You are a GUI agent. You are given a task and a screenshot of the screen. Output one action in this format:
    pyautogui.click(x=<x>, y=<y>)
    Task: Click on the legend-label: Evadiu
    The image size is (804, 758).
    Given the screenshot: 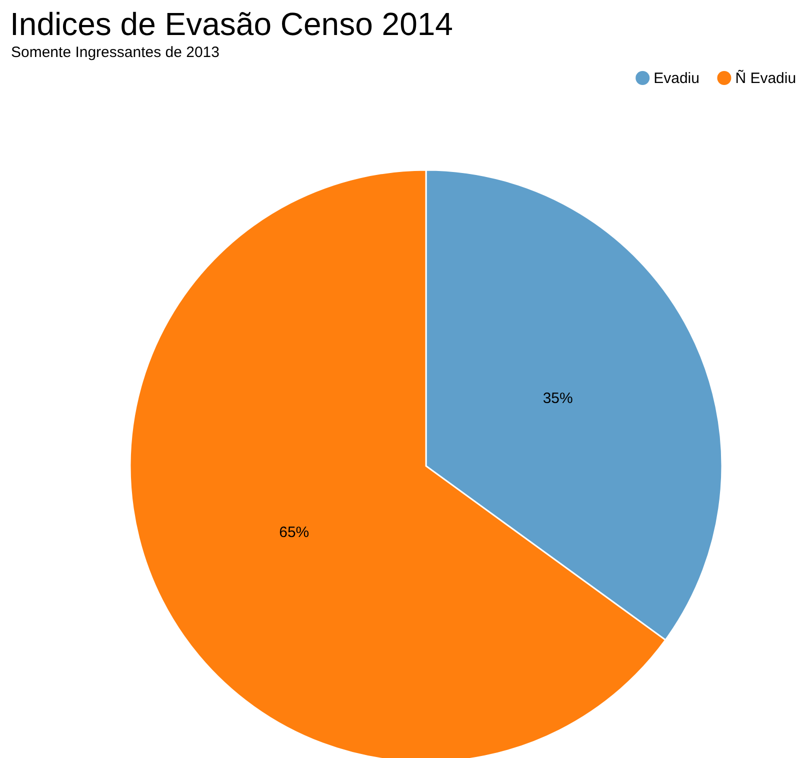 What is the action you would take?
    pyautogui.click(x=677, y=78)
    